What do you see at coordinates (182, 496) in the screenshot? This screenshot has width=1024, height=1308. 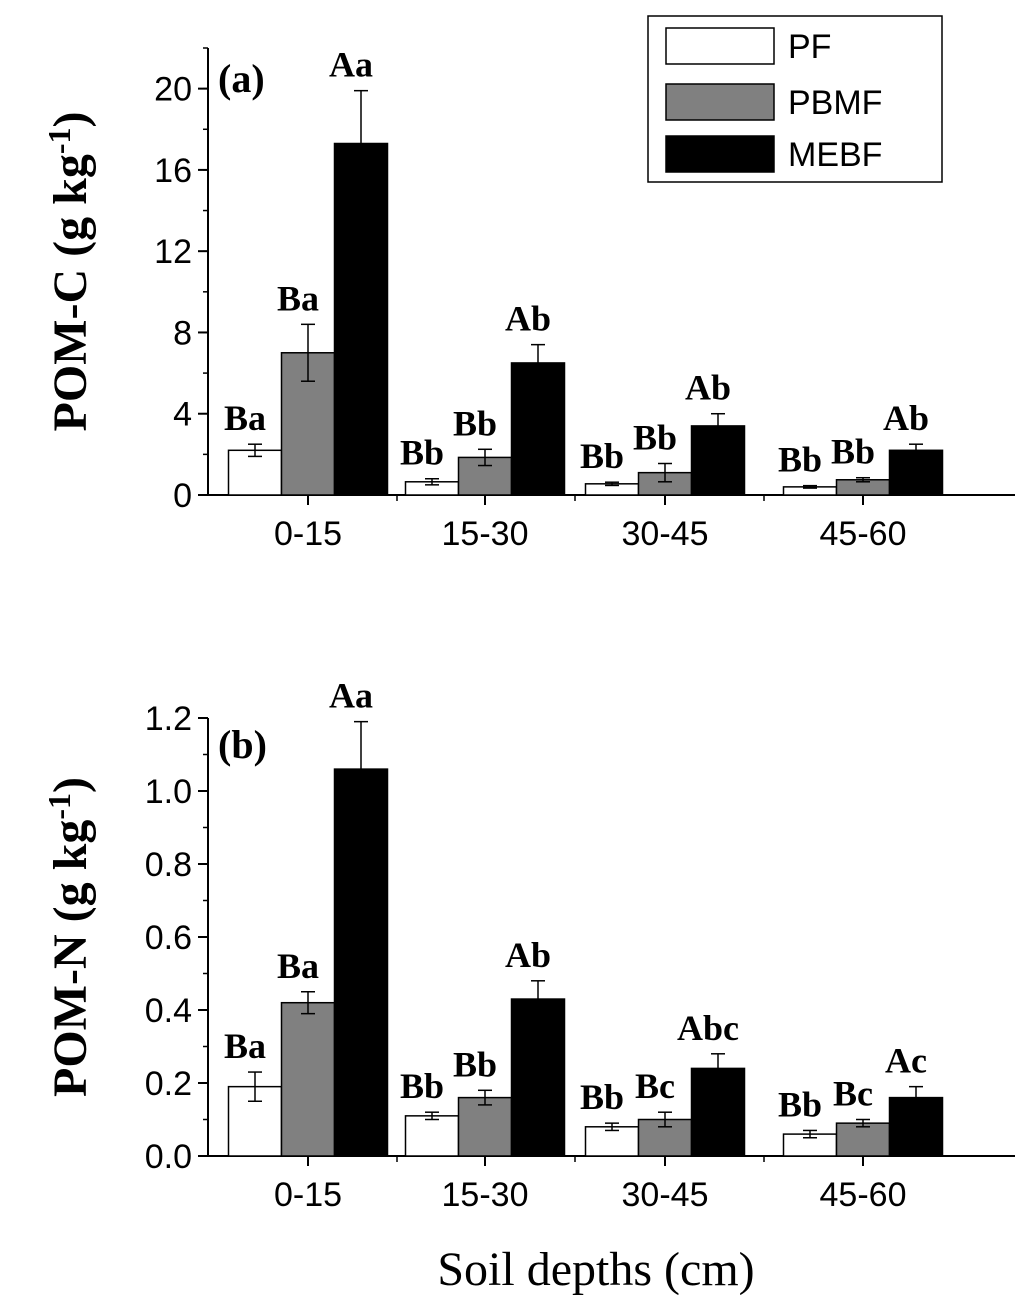 I see `y-tick-label: 0` at bounding box center [182, 496].